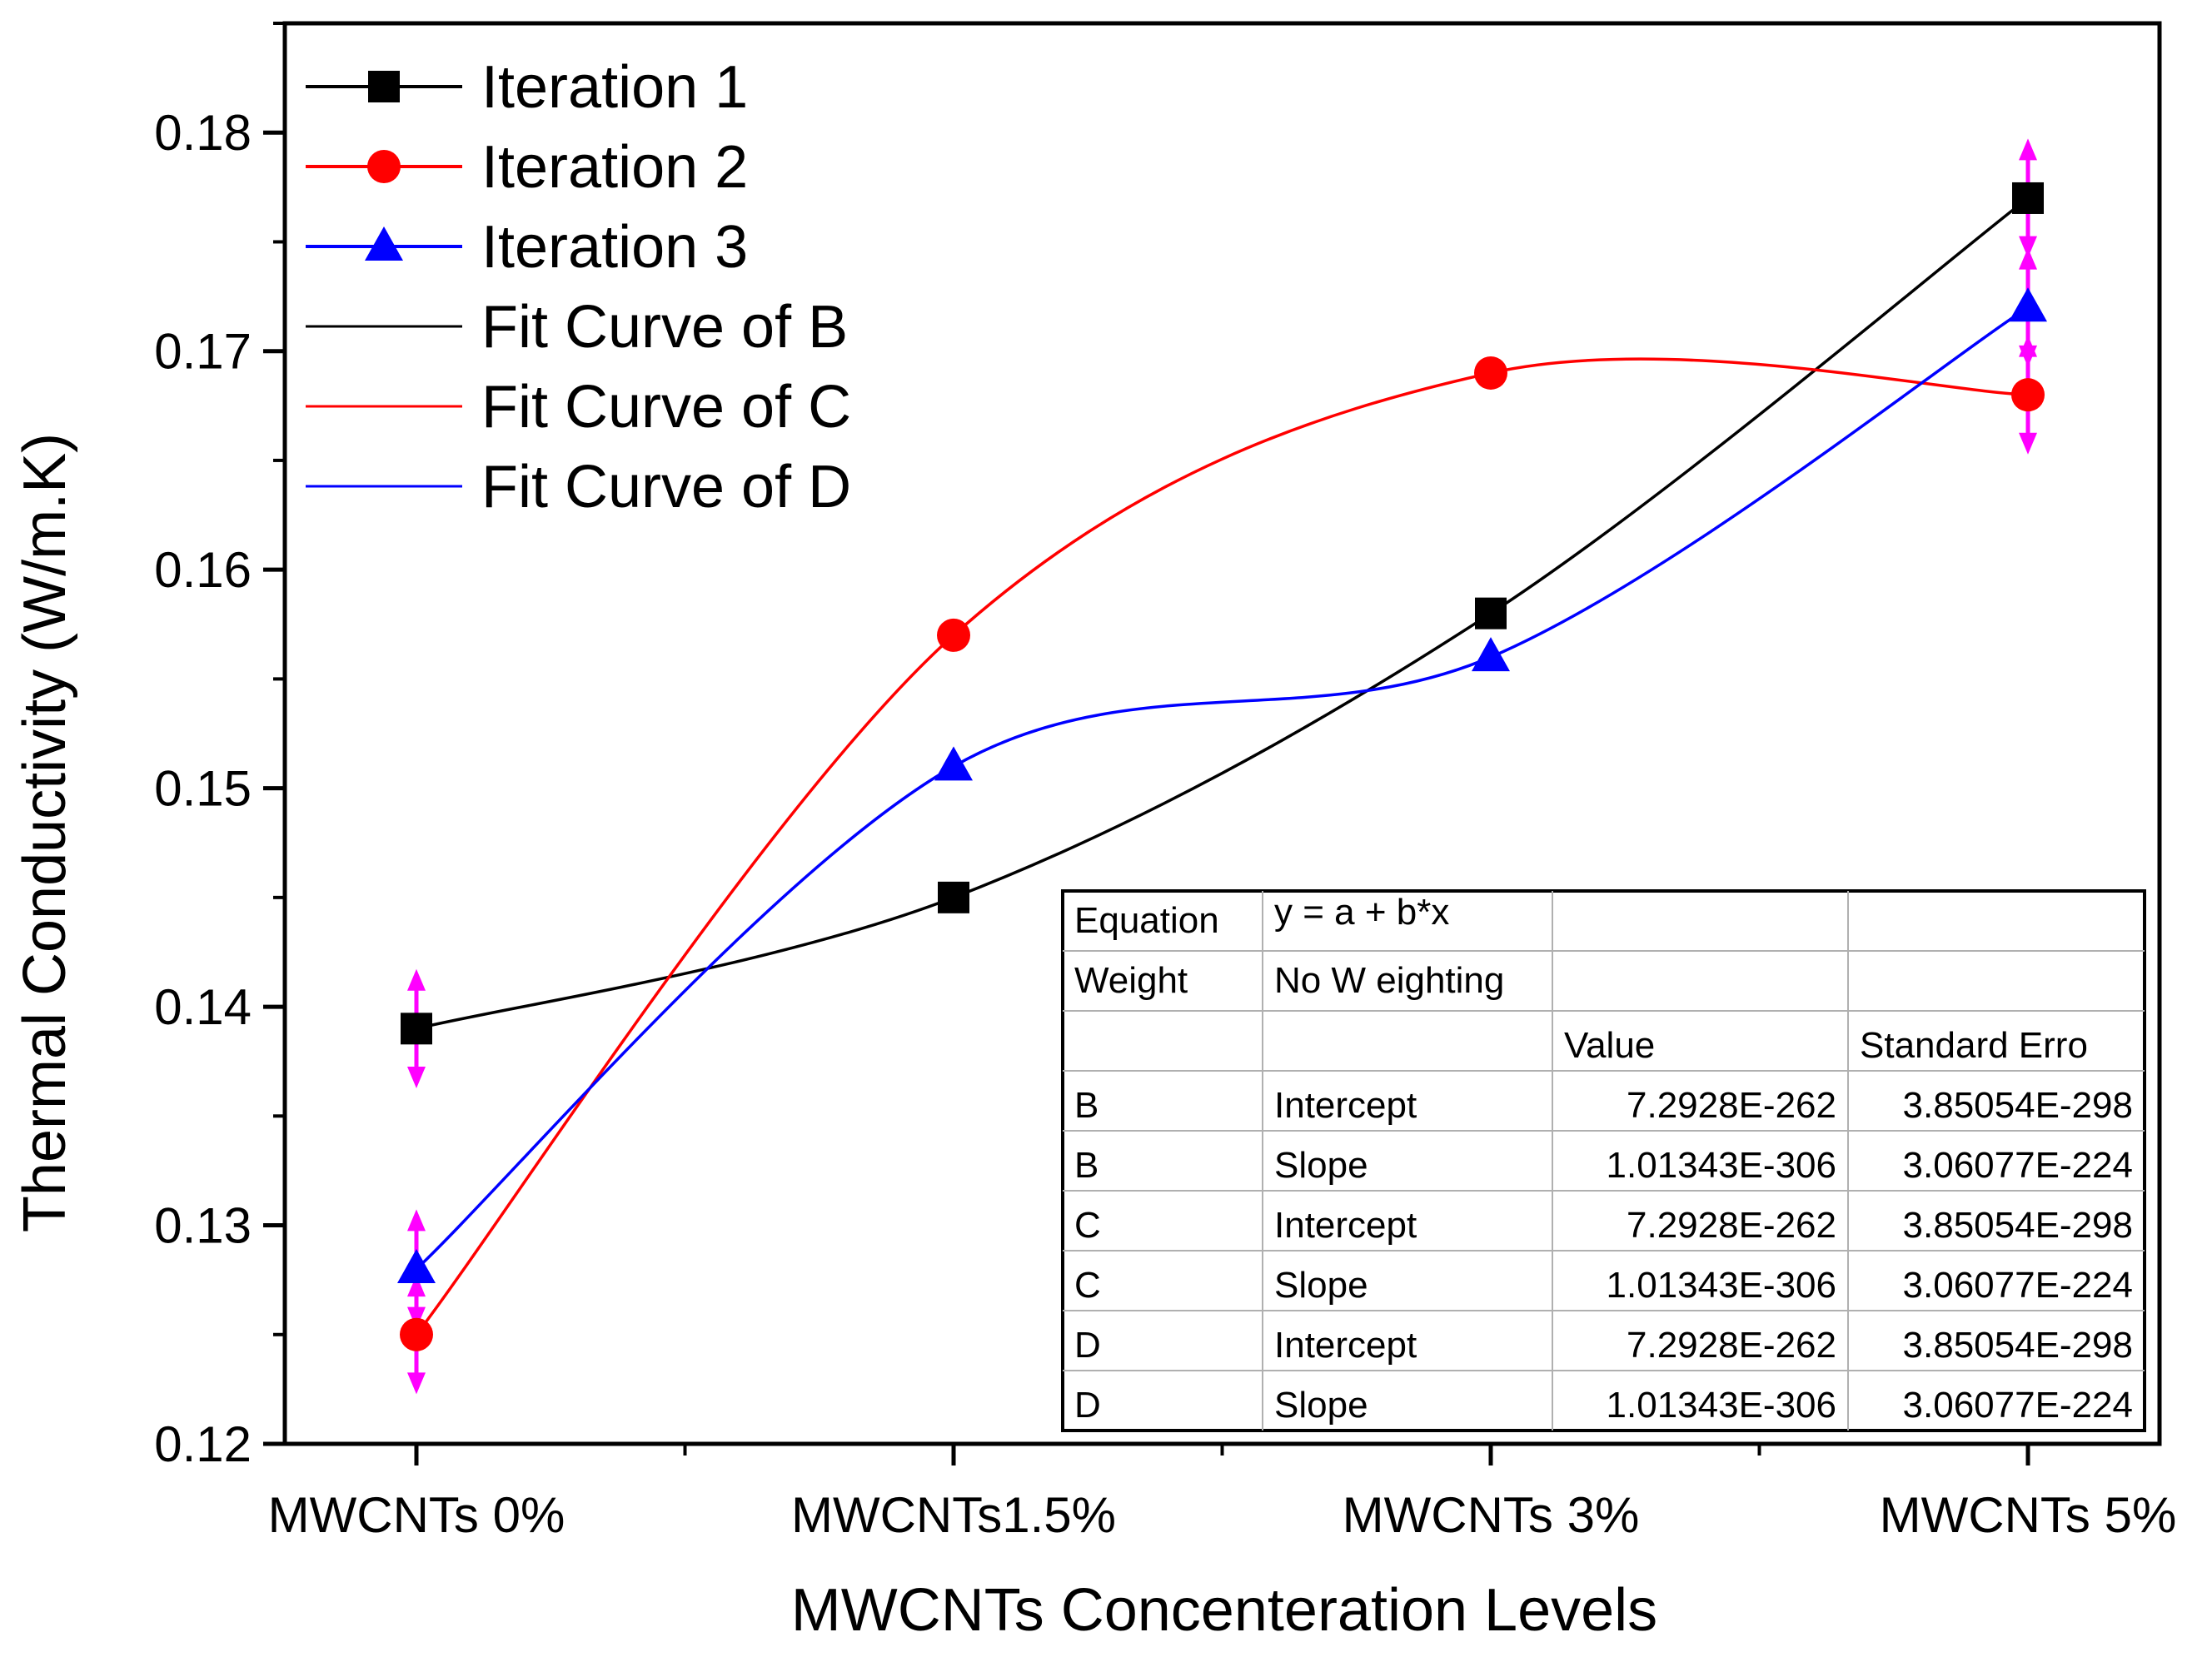  I want to click on y-tick-label: 0.13, so click(203, 1226).